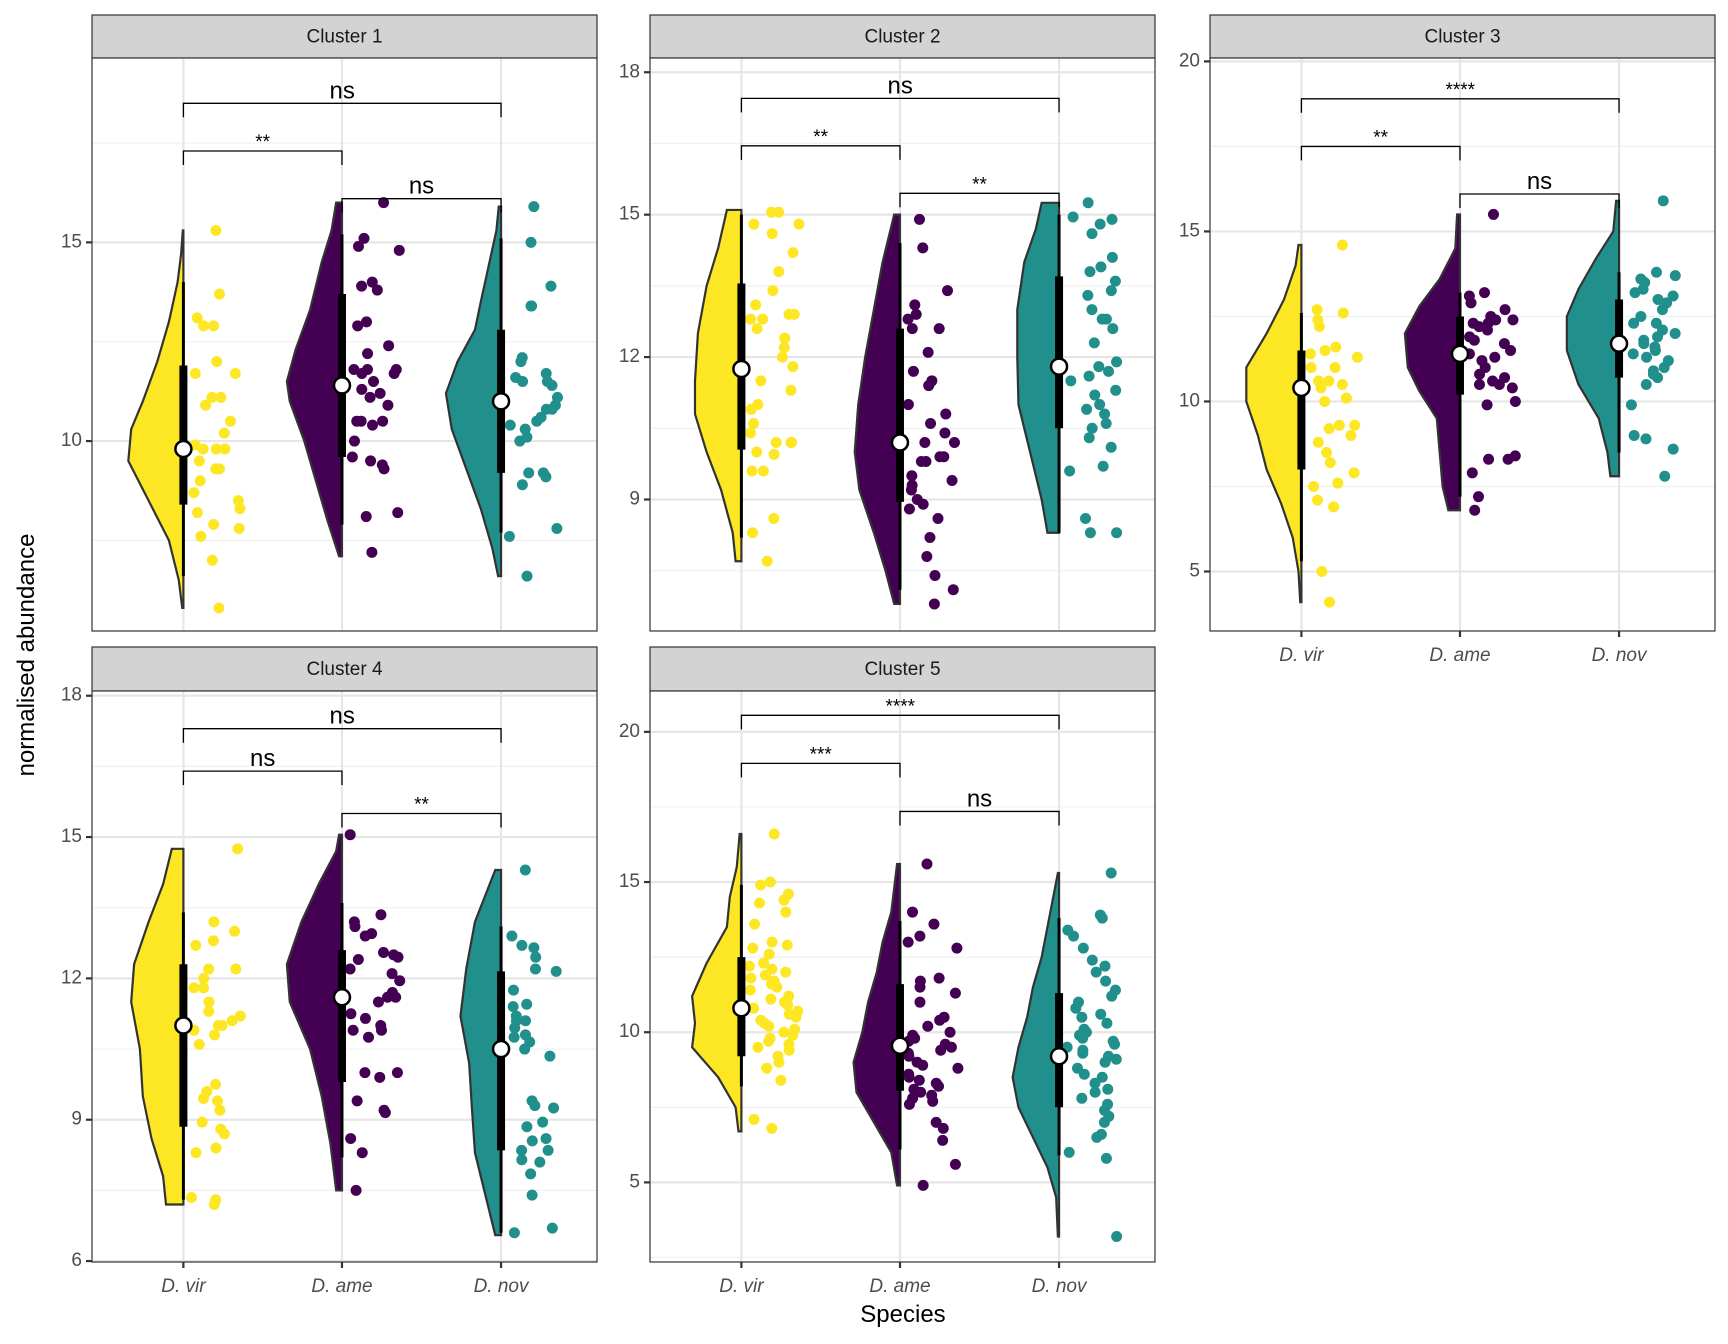 This screenshot has width=1728, height=1344. Describe the element at coordinates (902, 36) in the screenshot. I see `facet-strip` at that location.